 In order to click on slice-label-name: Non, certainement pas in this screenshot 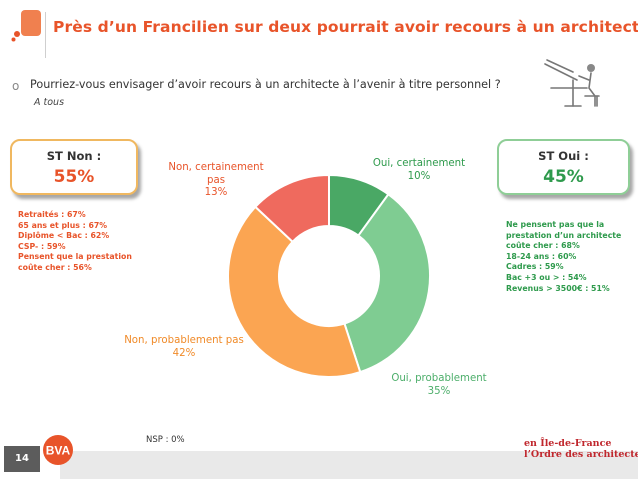, I will do `click(216, 174)`.